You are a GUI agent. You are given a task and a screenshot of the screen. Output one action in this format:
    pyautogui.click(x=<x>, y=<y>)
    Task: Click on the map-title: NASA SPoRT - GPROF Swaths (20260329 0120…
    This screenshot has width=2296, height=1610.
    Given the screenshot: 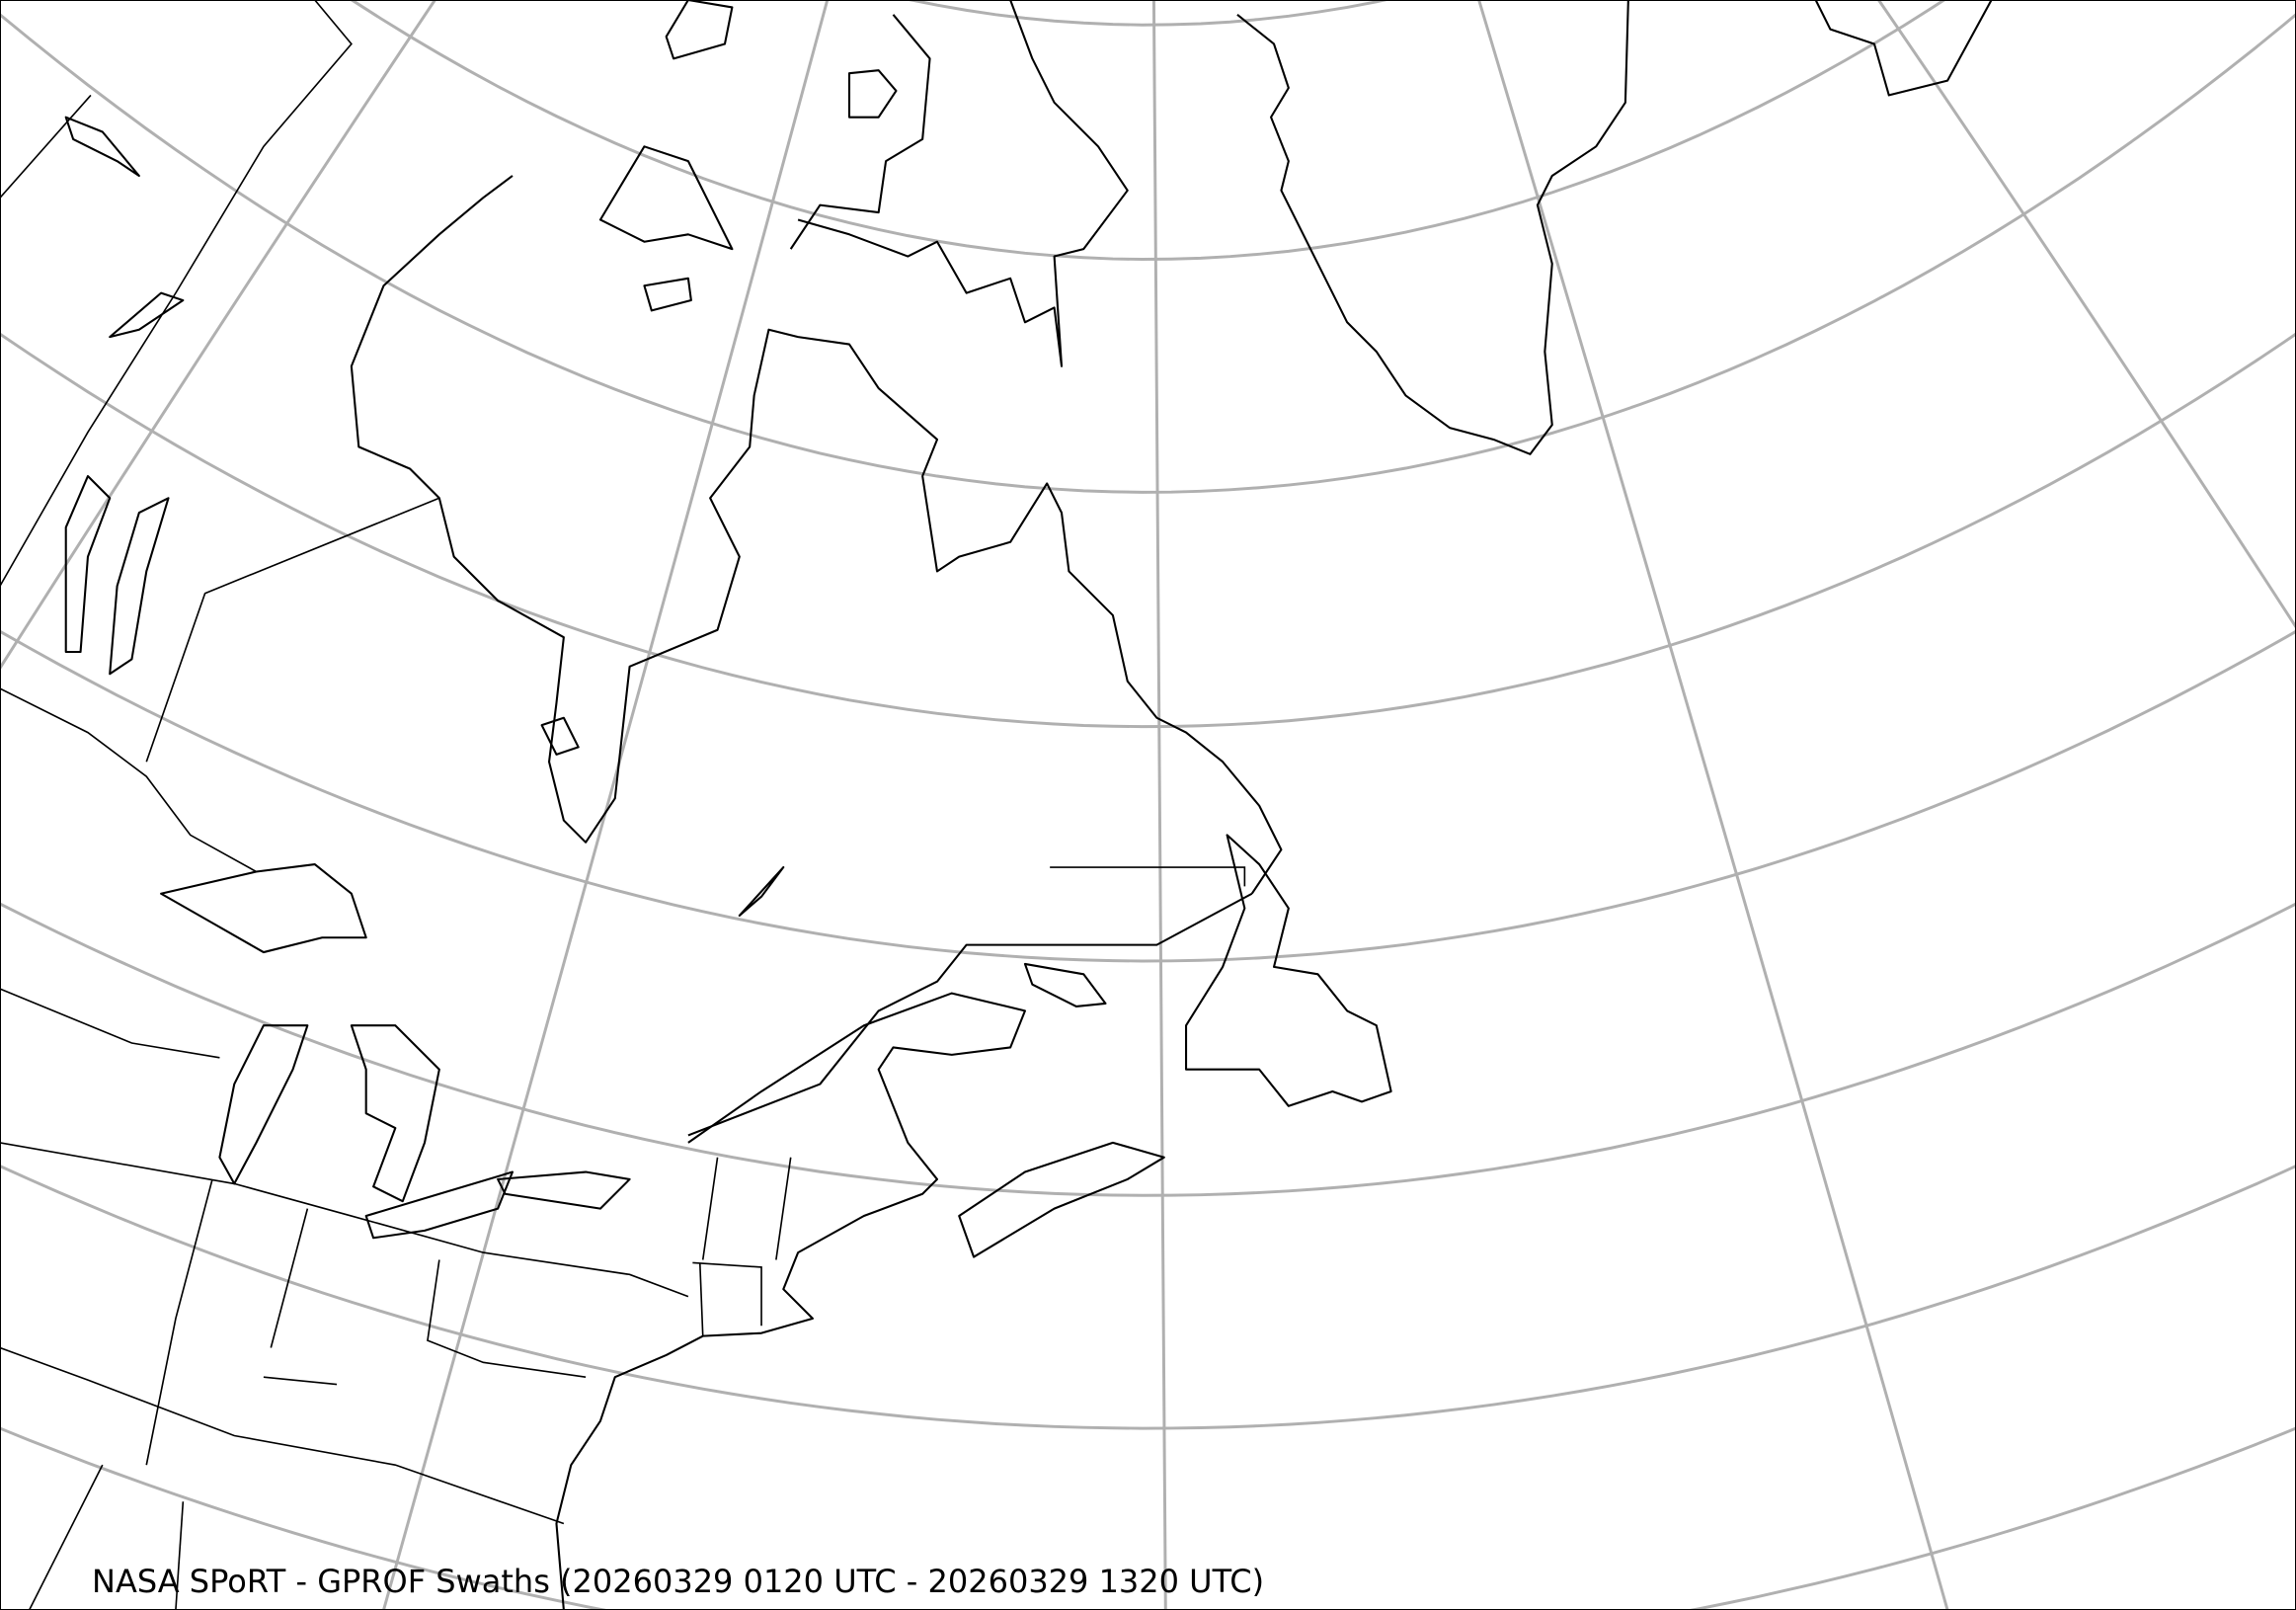 What is the action you would take?
    pyautogui.click(x=678, y=1581)
    